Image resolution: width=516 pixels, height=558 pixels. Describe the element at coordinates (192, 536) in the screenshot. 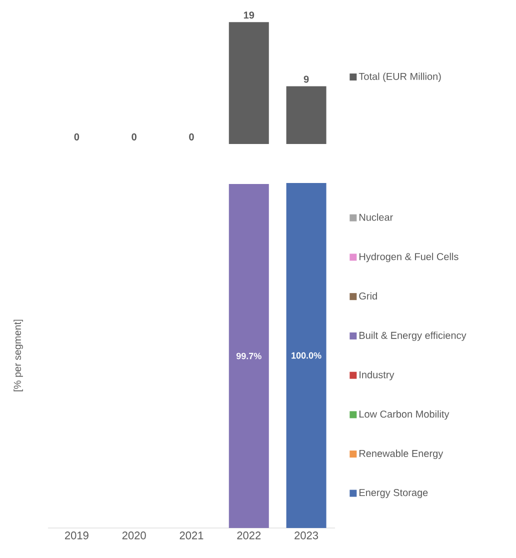

I see `x-tick-label: 2021` at that location.